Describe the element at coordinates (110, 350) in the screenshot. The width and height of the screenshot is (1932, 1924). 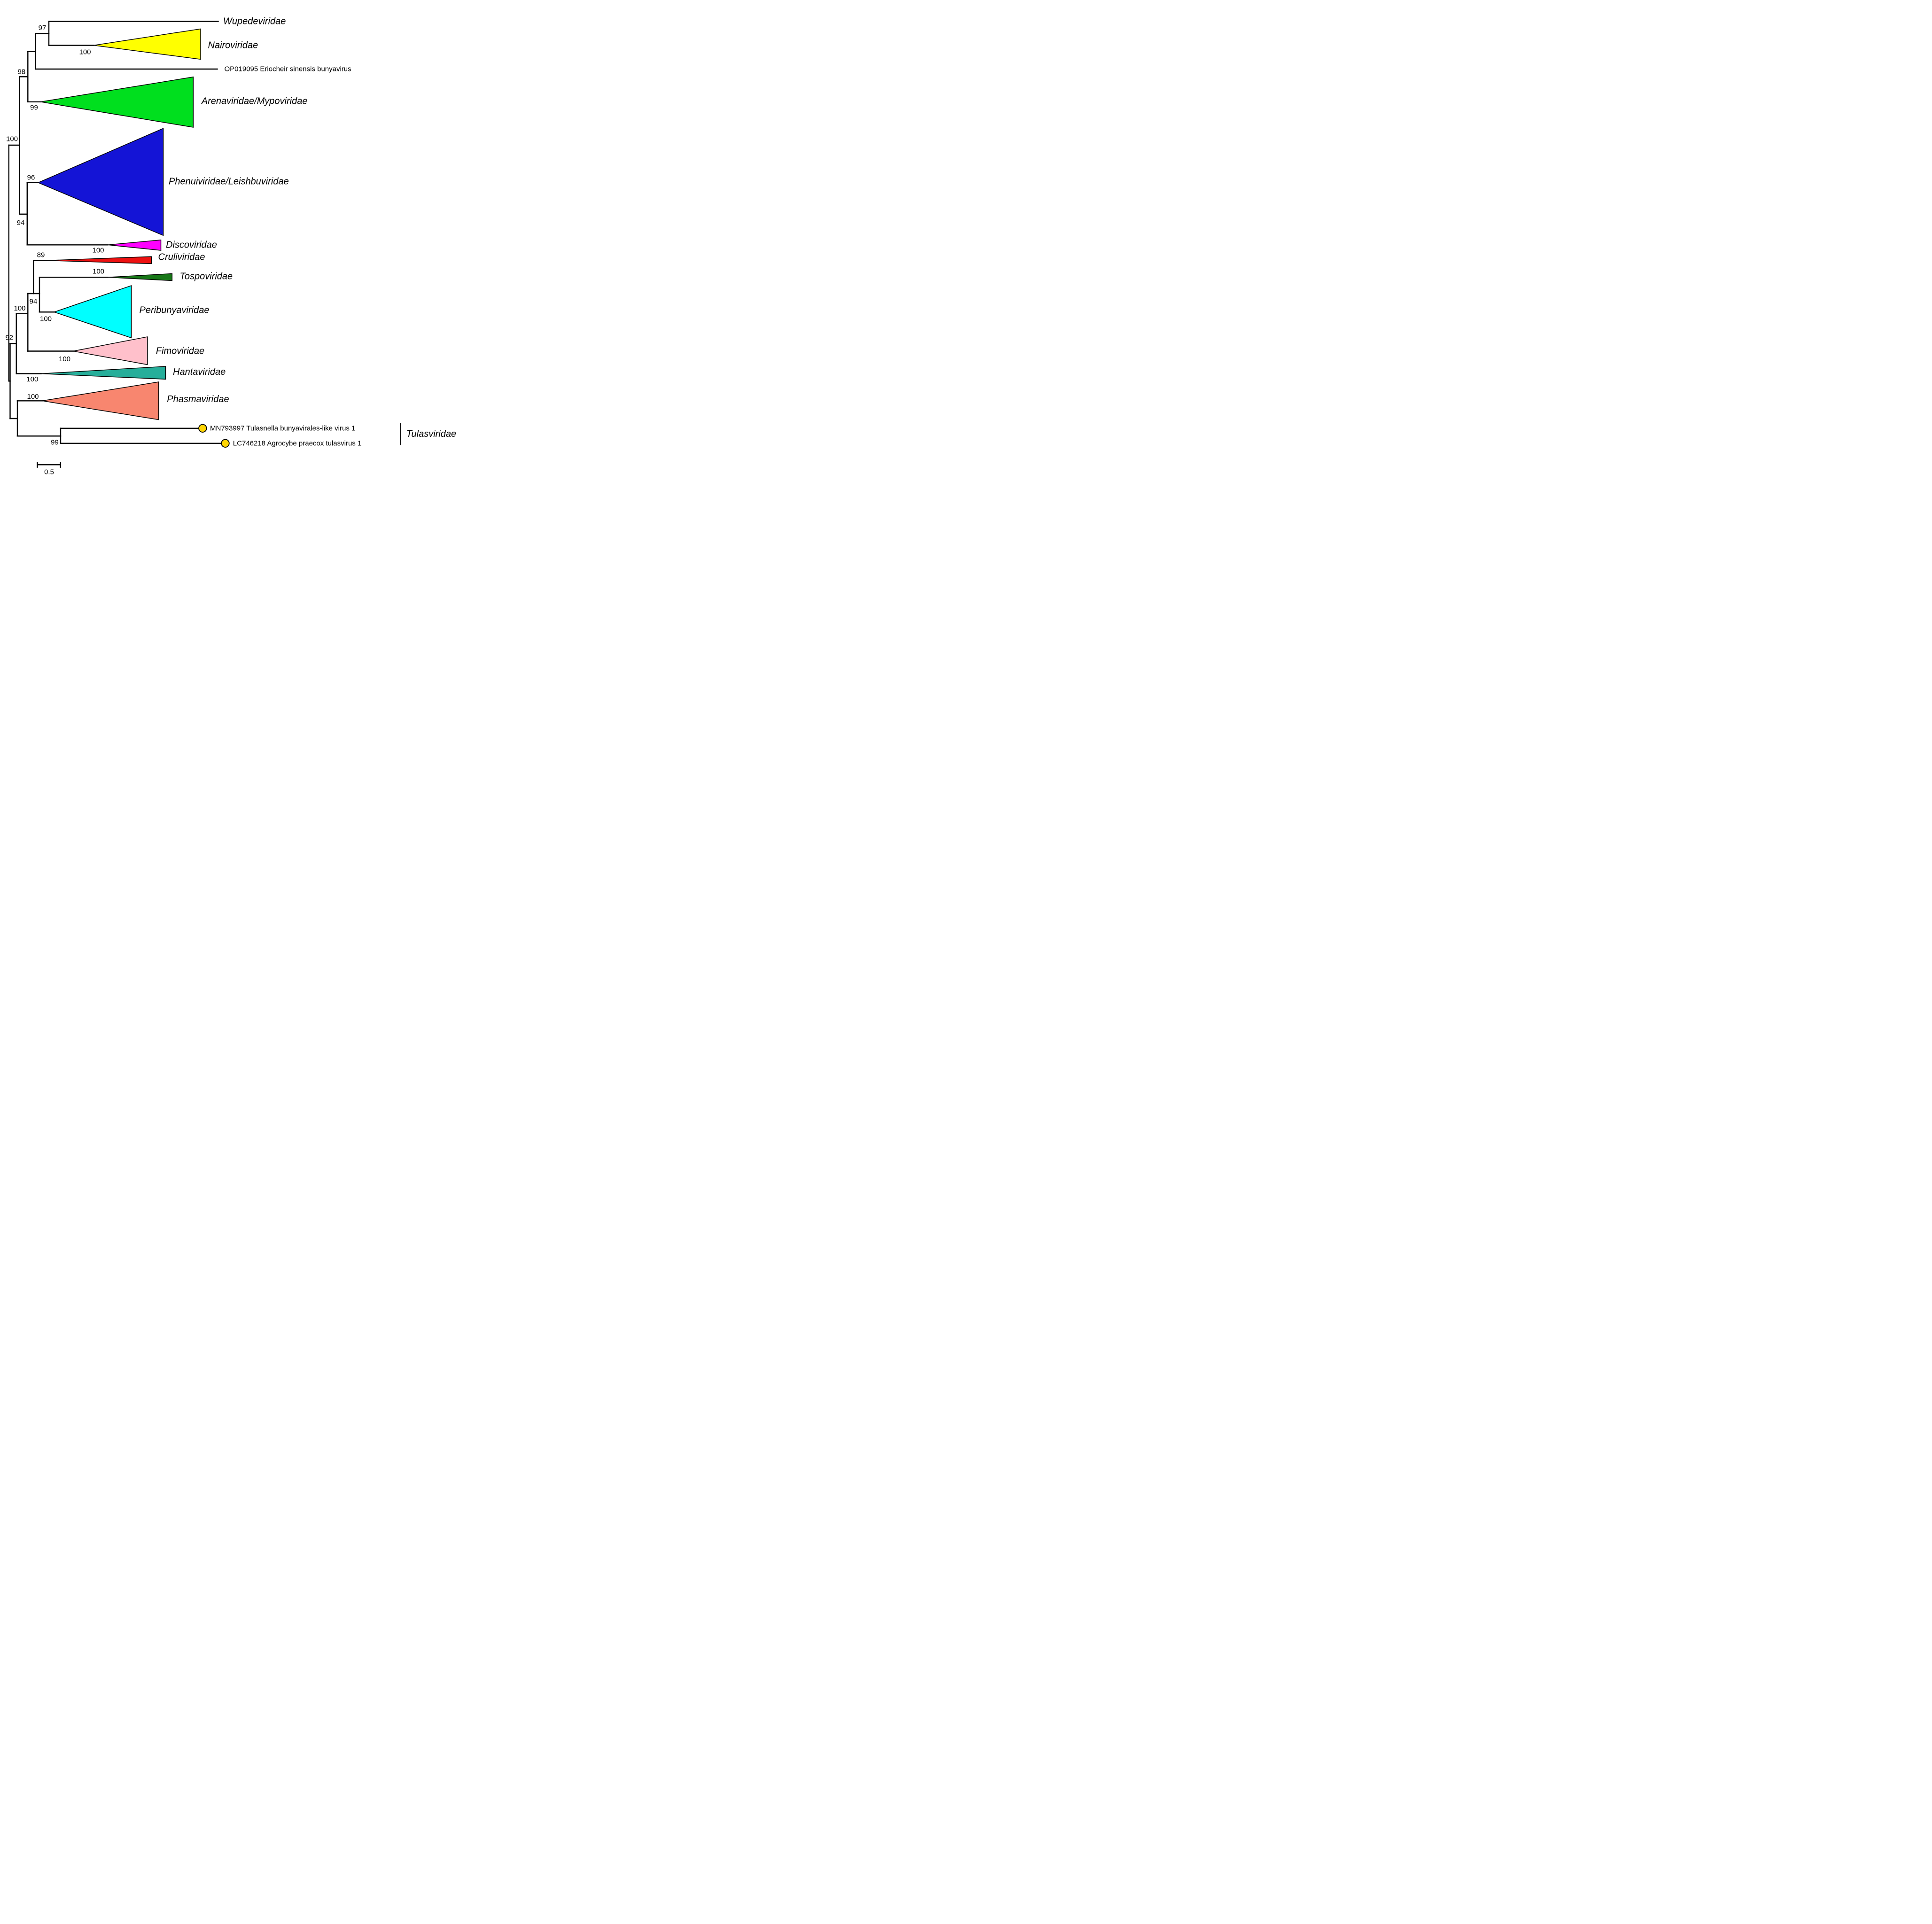
I see `clade-triangle-fimoviridae` at that location.